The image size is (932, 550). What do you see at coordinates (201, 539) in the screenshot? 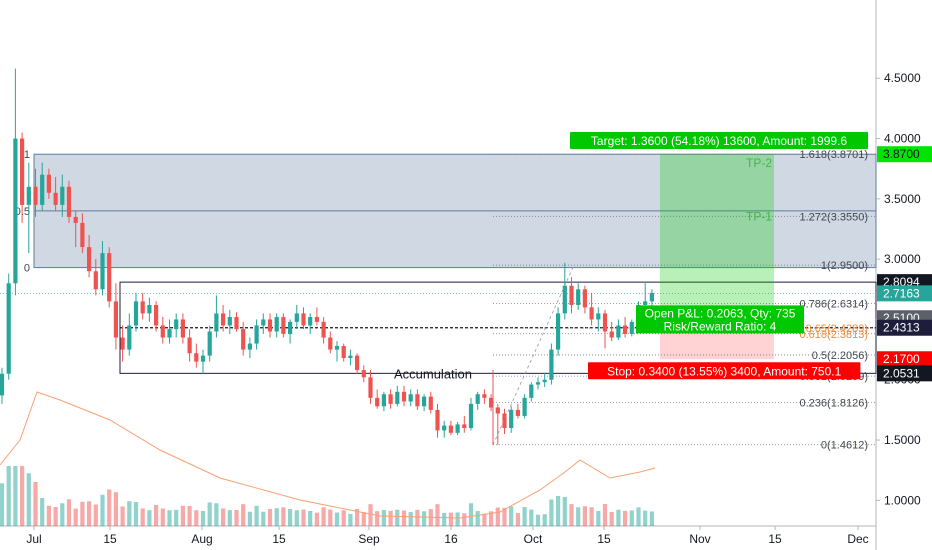
I see `x-tick-label: Aug` at bounding box center [201, 539].